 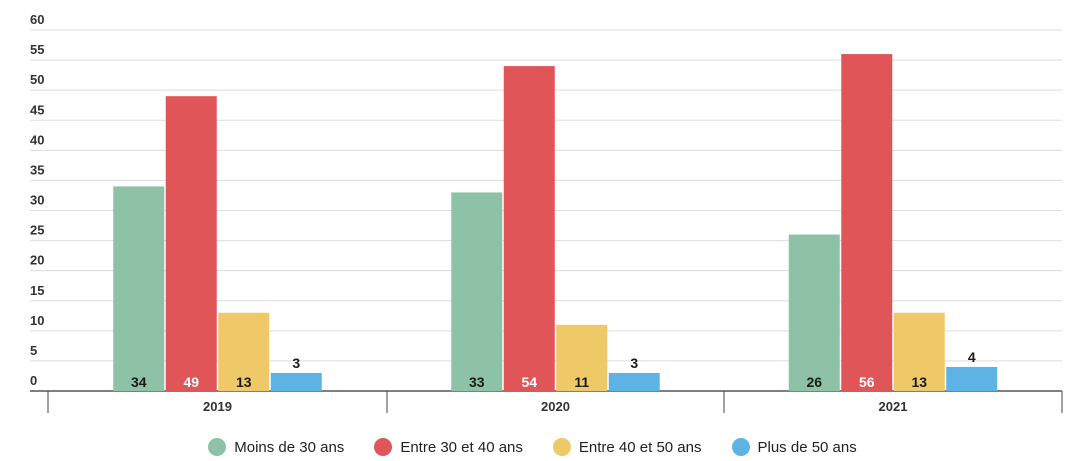 I want to click on x-tick-label: 2020, so click(x=555, y=406).